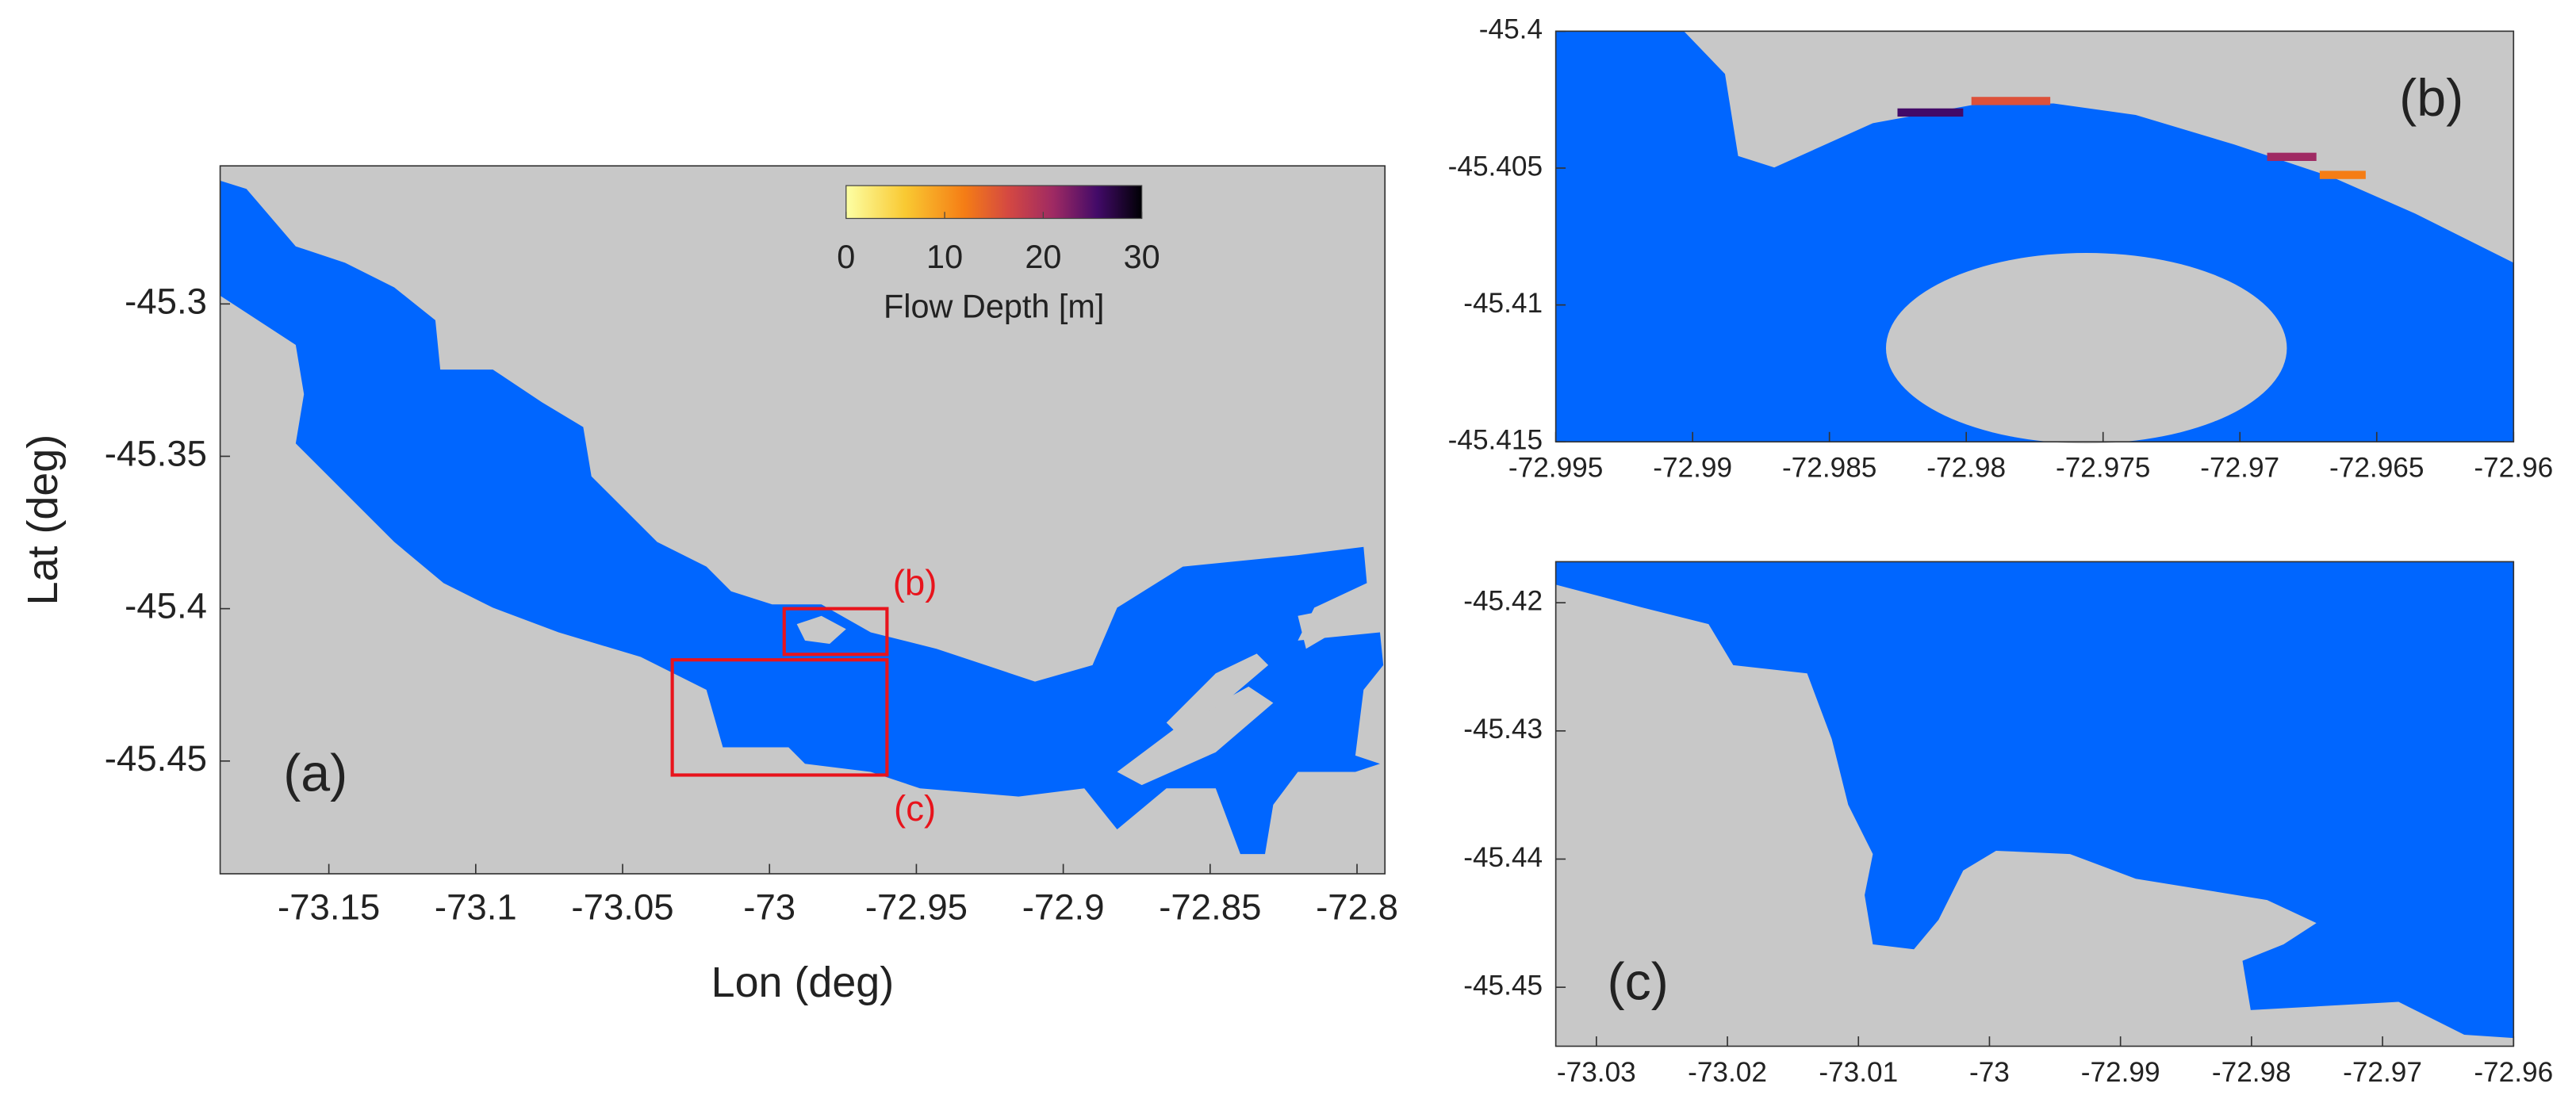 This screenshot has width=2576, height=1118. I want to click on y-axis-label: Lat (deg), so click(43, 520).